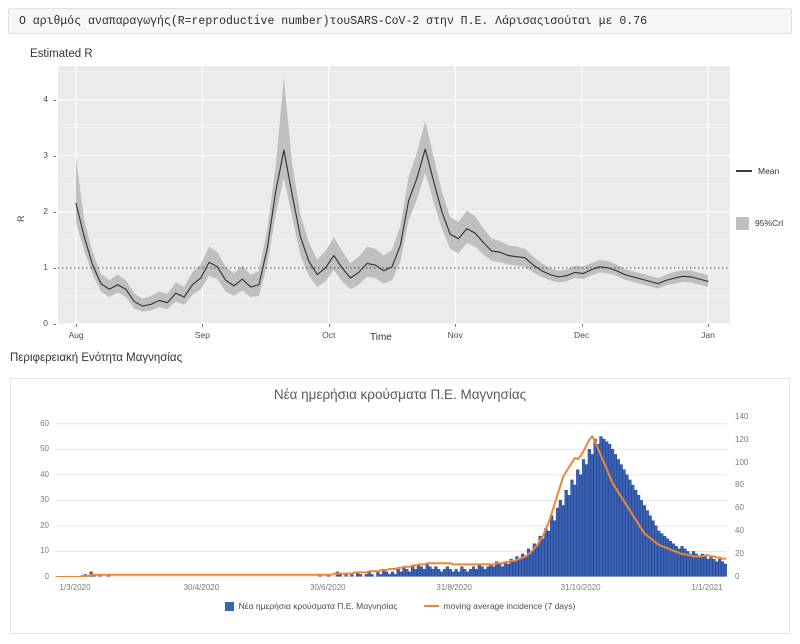 This screenshot has height=644, width=800. Describe the element at coordinates (739, 554) in the screenshot. I see `y-tick-label-right: 20` at that location.